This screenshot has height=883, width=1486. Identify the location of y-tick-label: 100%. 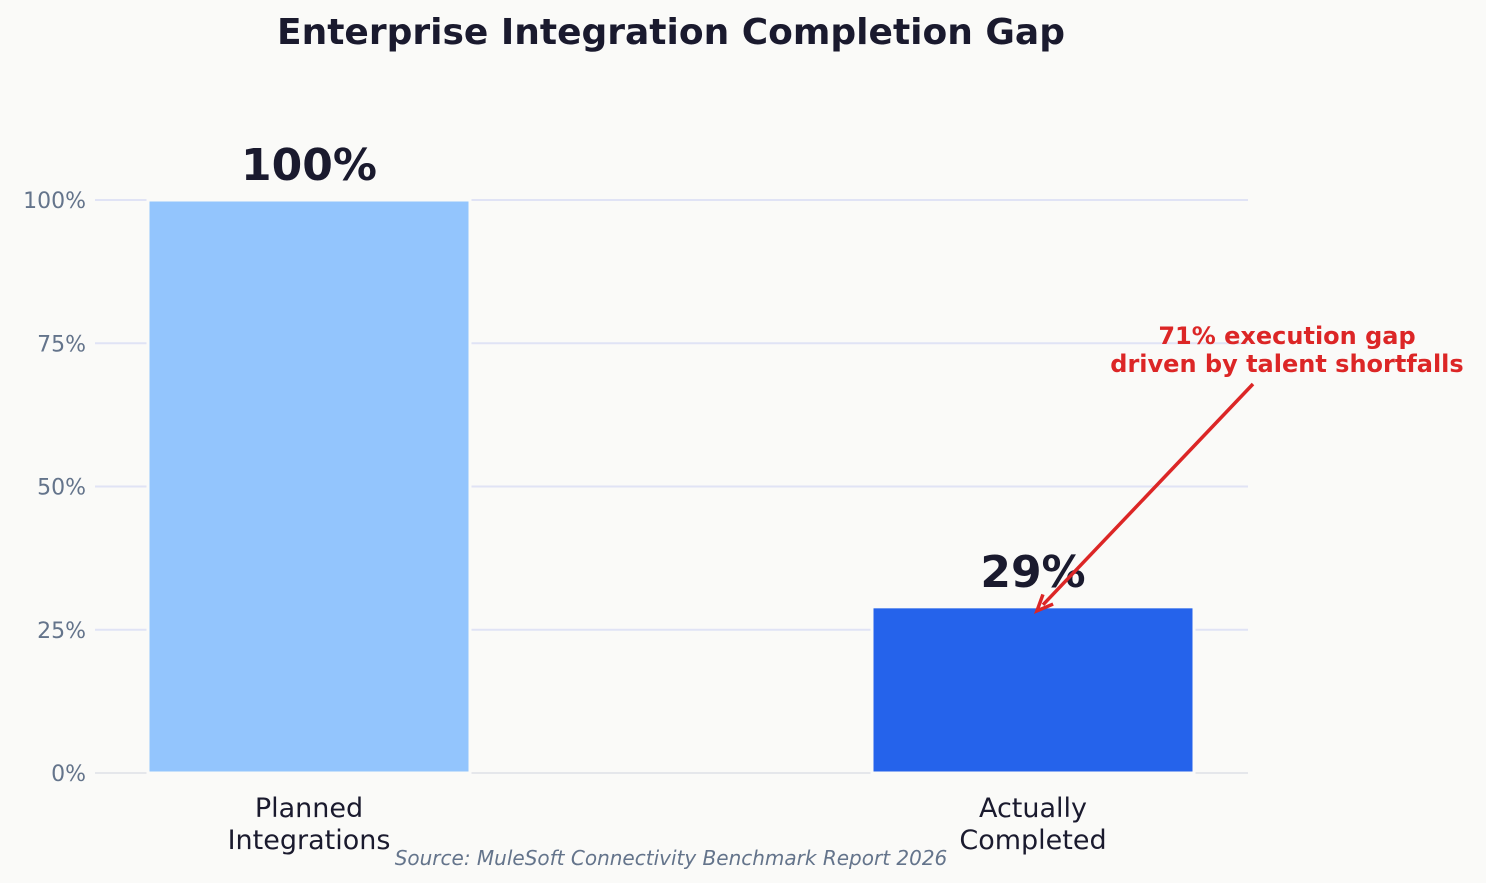
(54, 201).